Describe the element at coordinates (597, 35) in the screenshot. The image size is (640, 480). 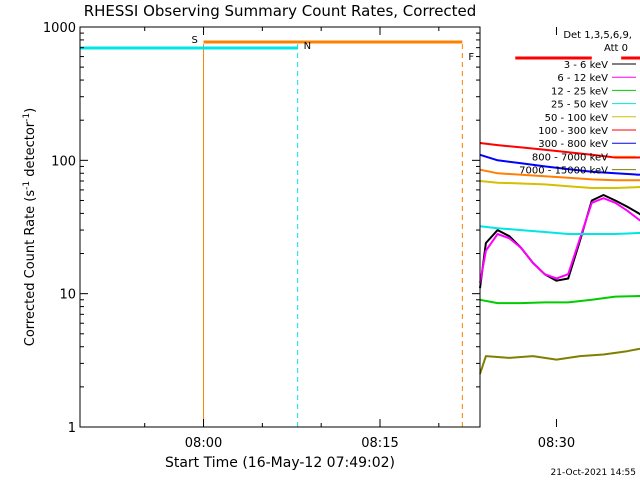
I see `legend-header: Det 1,3,5,6,9,` at that location.